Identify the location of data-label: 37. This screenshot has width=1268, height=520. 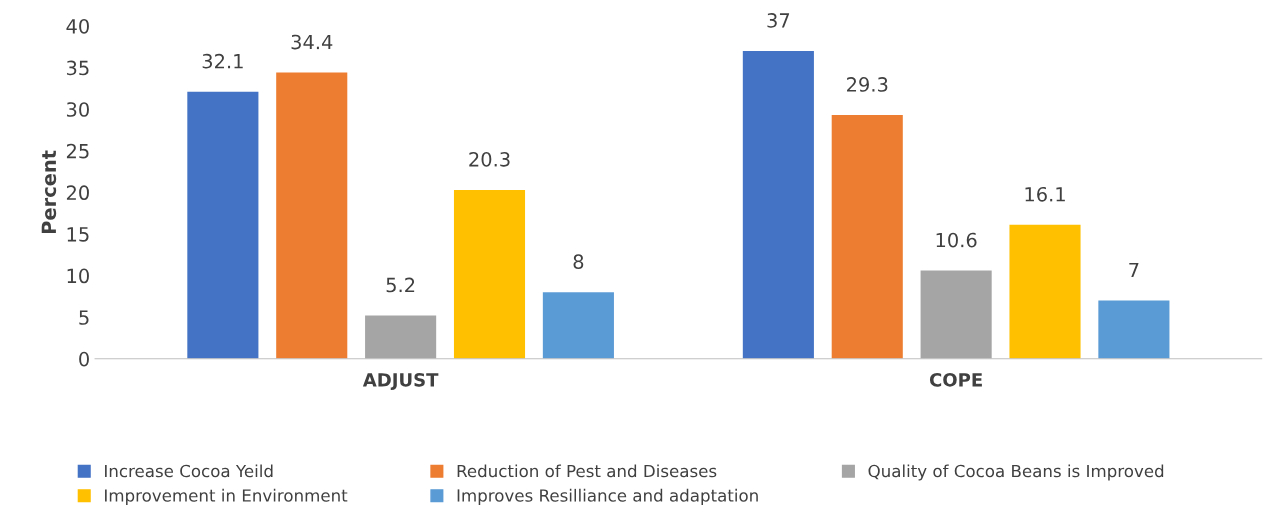
(778, 20).